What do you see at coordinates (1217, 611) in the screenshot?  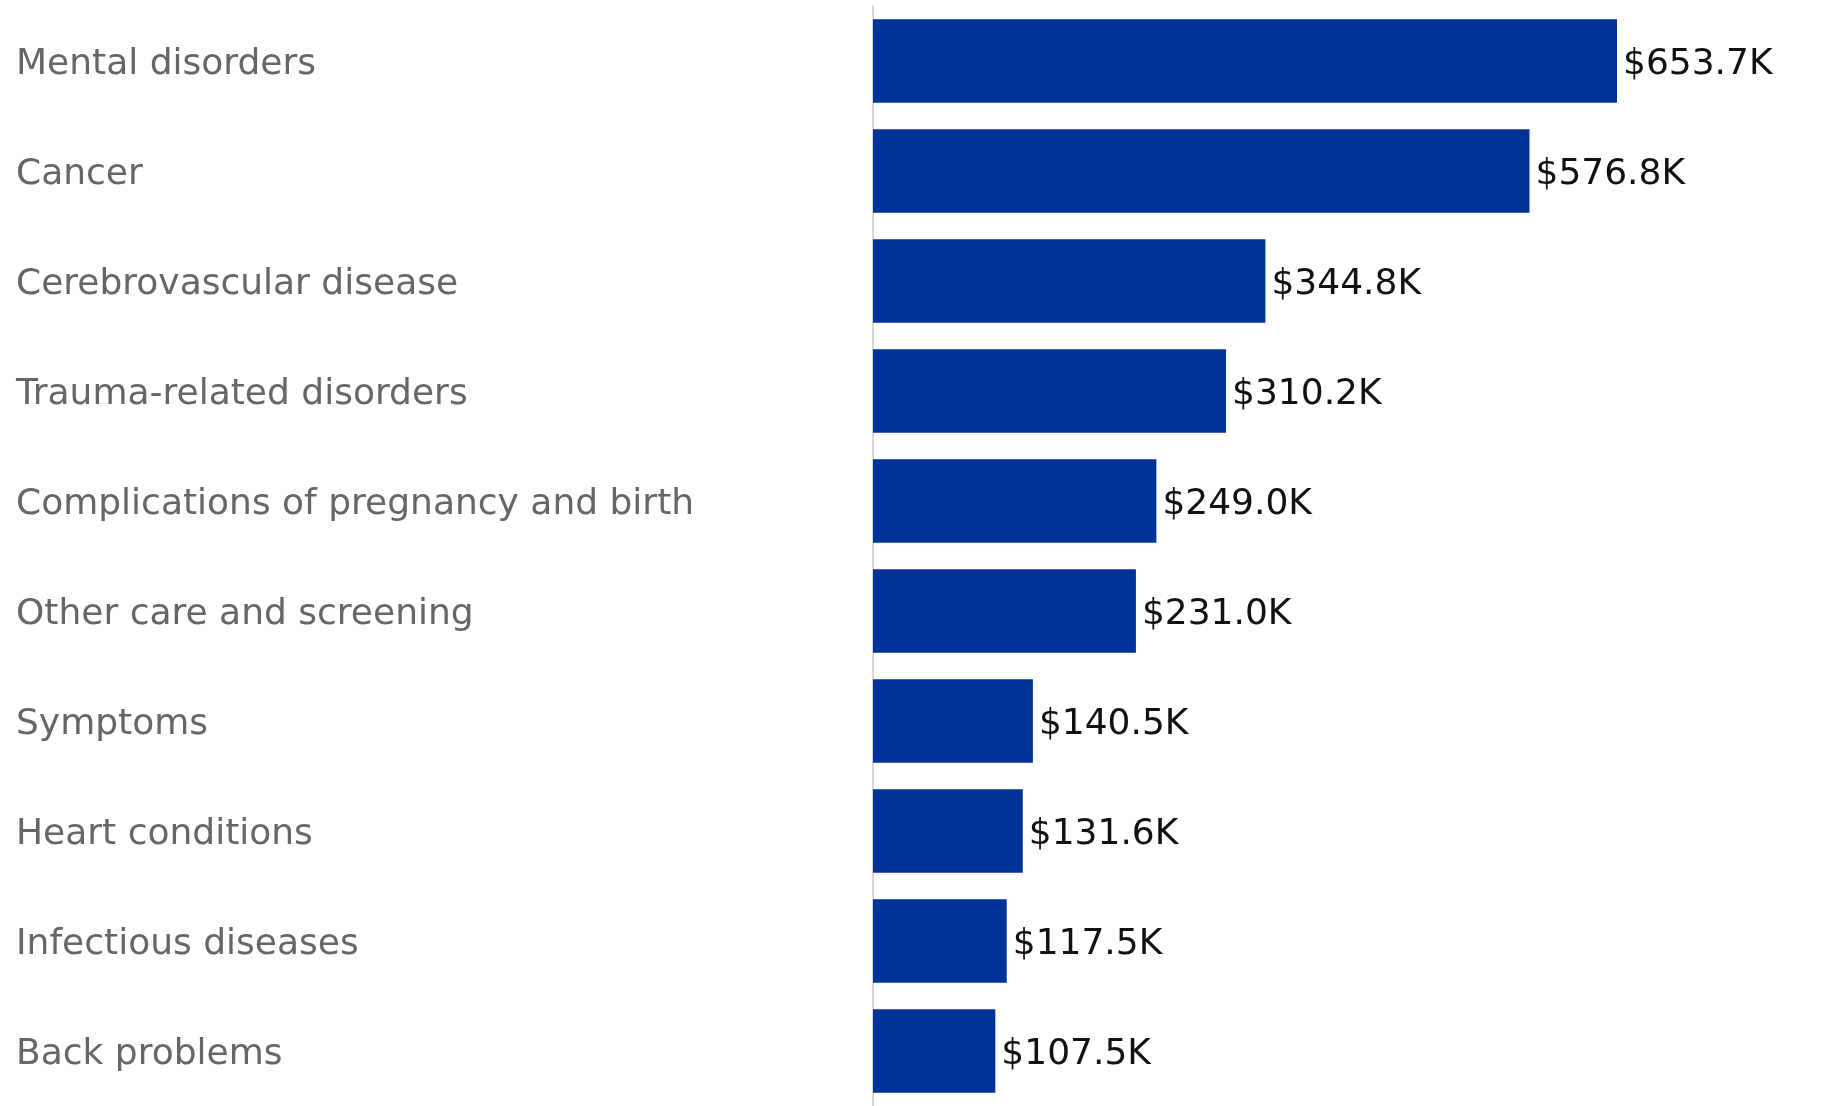 I see `data-label: $231.0K` at bounding box center [1217, 611].